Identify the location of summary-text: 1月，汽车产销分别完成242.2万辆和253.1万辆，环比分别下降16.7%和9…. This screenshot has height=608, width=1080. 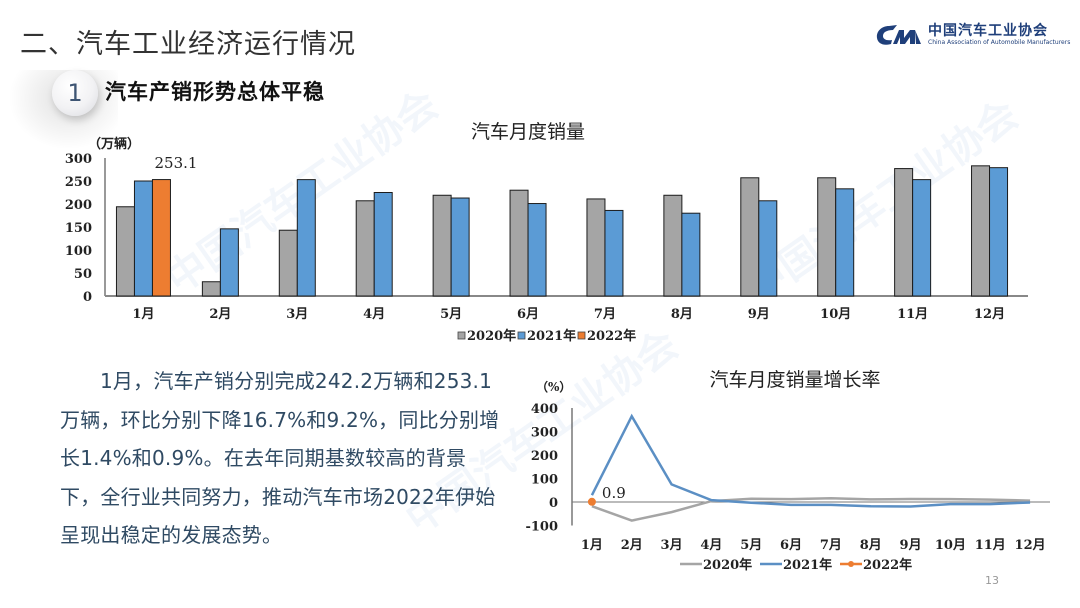
(280, 458).